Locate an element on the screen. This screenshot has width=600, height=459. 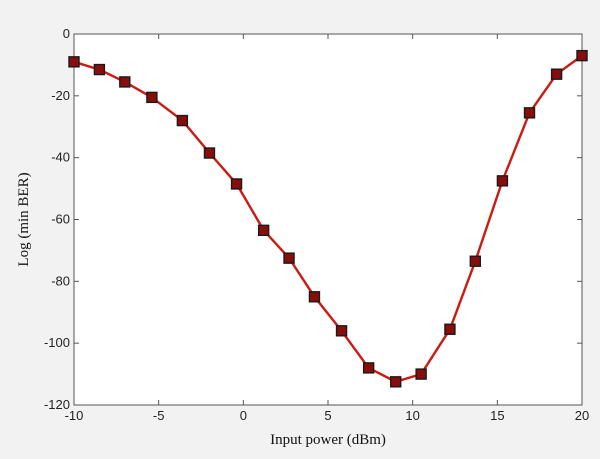
y-axis-label: Log (min BER) is located at coordinates (24, 219).